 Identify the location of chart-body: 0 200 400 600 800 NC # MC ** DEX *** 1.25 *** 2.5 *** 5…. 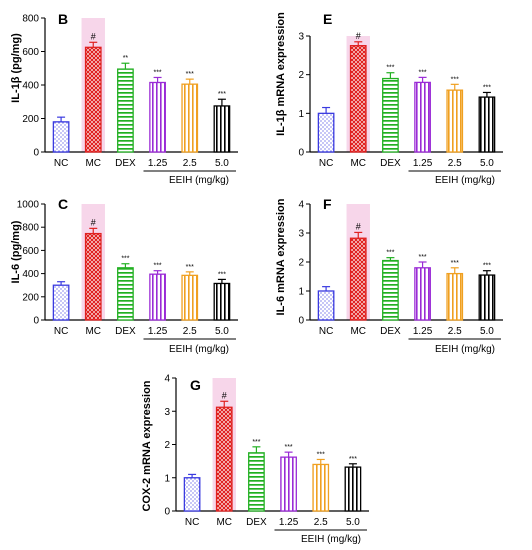
(130, 93).